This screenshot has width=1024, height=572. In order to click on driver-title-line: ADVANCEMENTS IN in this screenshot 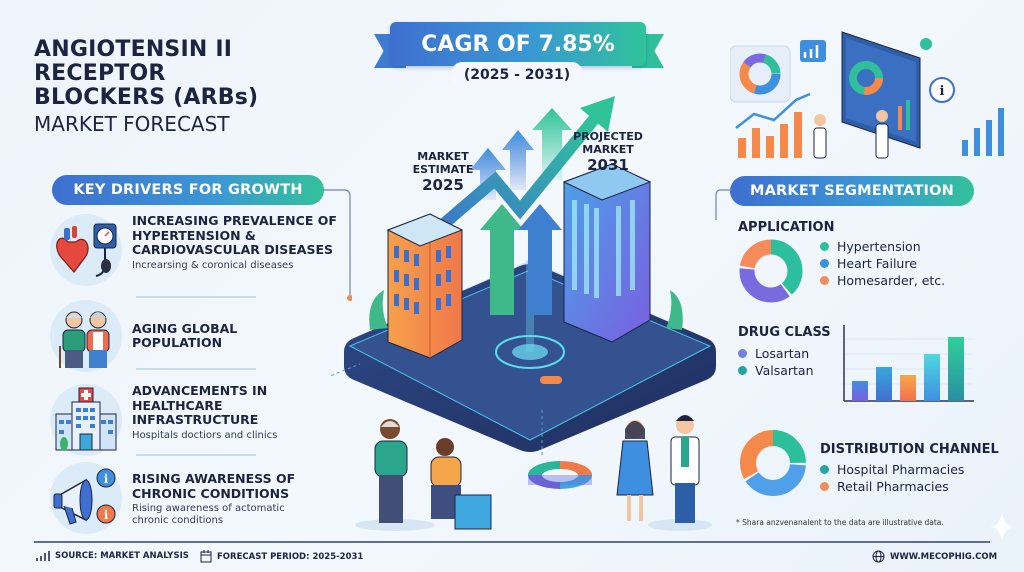, I will do `click(200, 390)`.